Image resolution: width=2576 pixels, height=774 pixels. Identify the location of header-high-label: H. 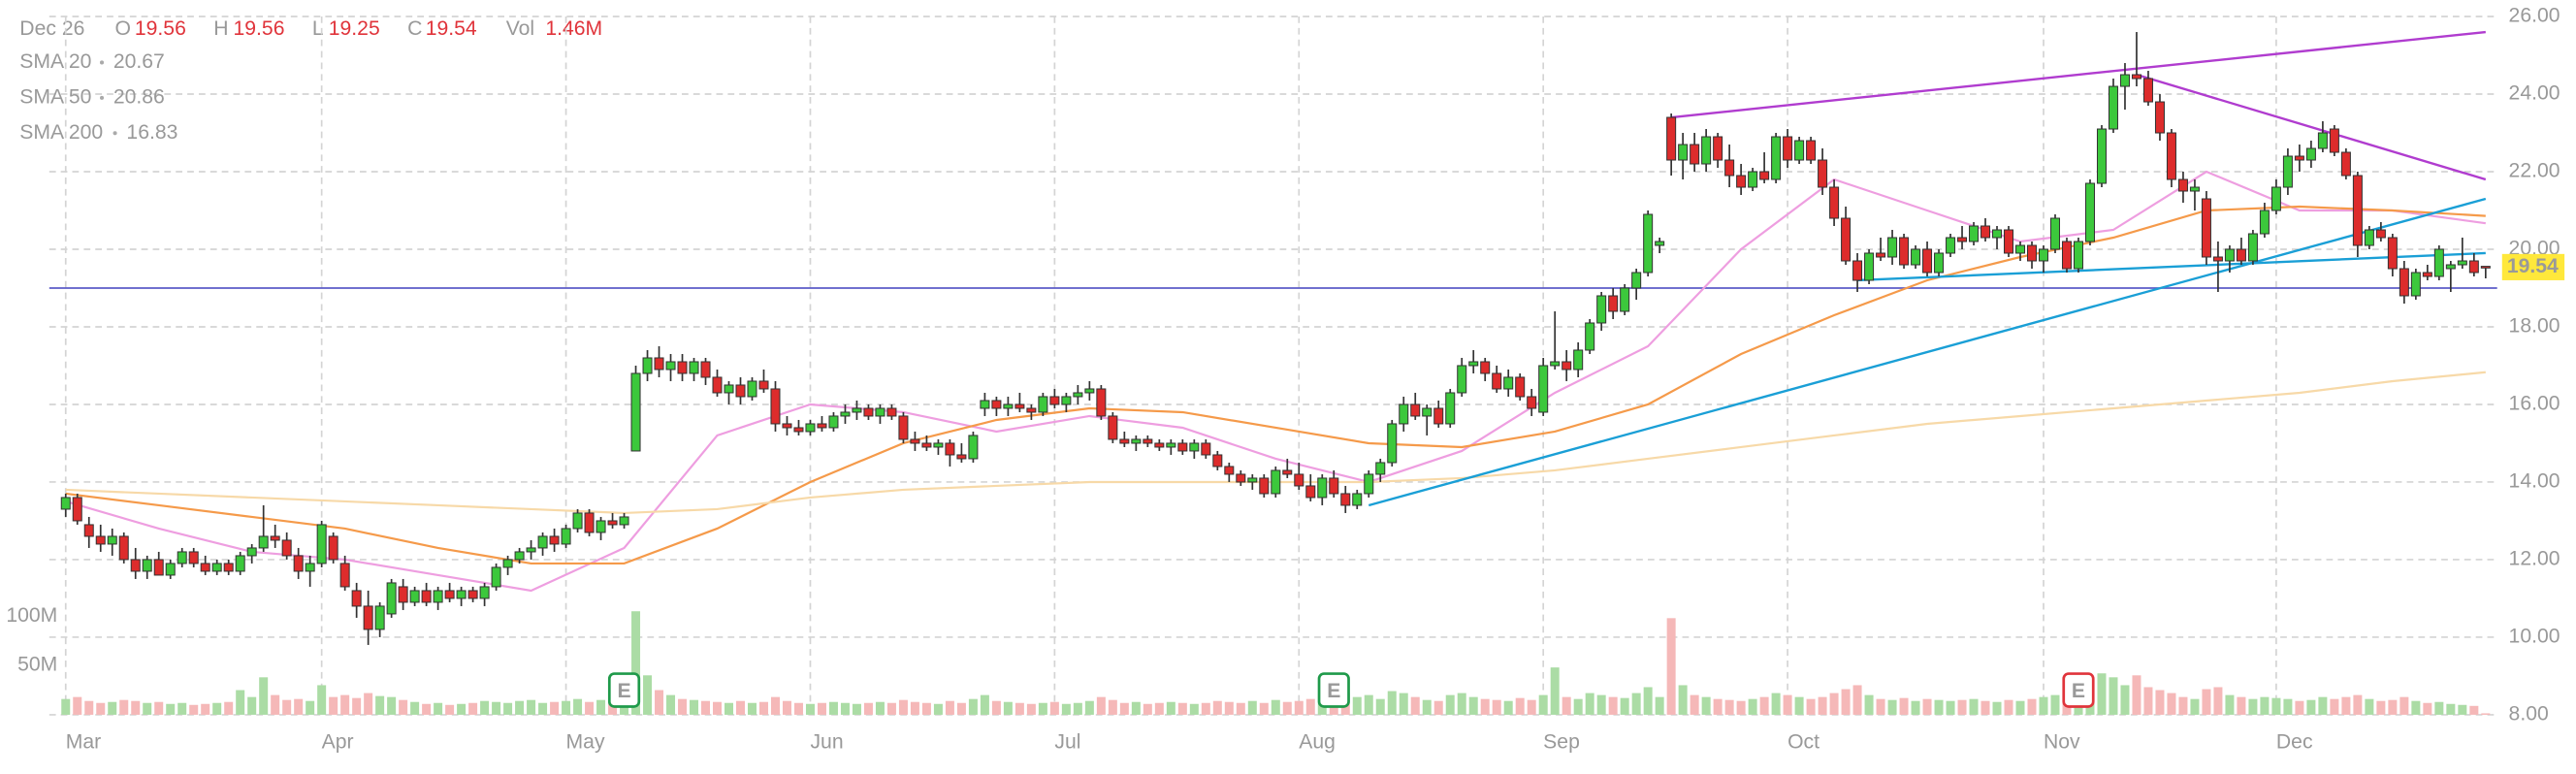
(220, 28).